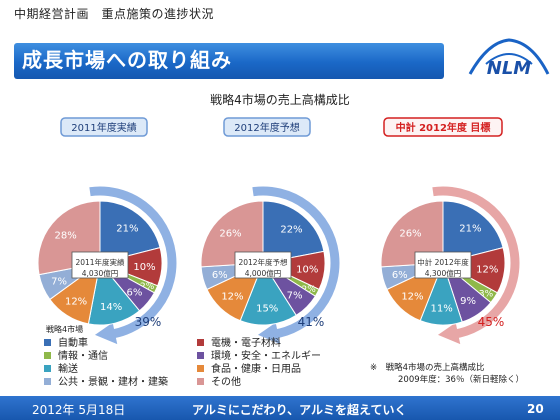 The image size is (560, 420). I want to click on chart-header: 2011年度実績, so click(103, 127).